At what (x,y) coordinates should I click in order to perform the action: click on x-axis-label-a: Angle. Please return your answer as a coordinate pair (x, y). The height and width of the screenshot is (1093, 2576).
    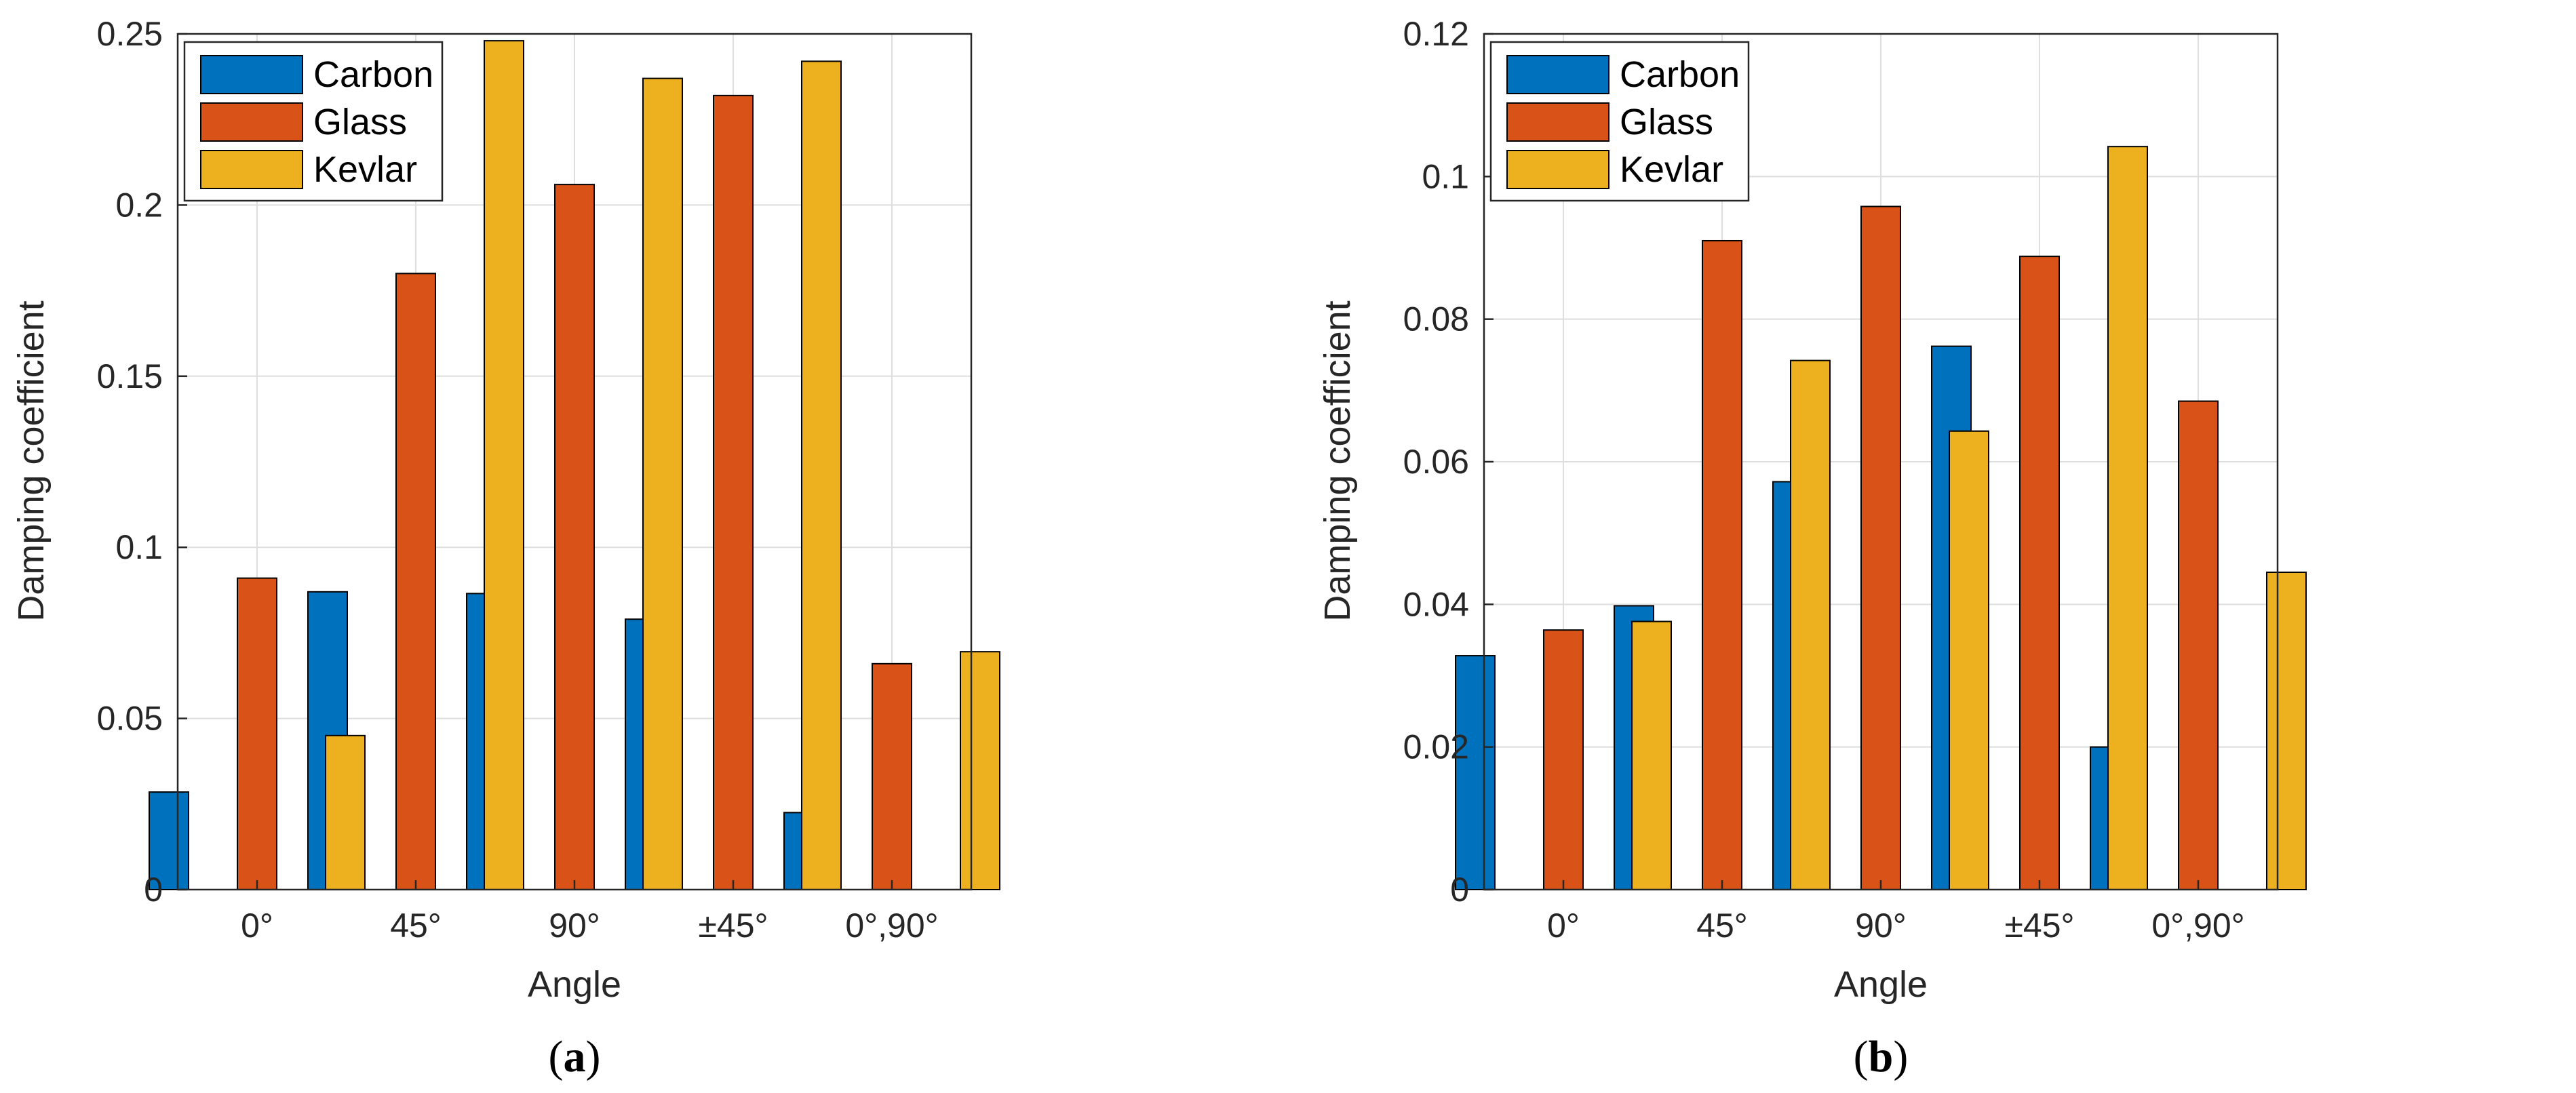
    Looking at the image, I should click on (574, 984).